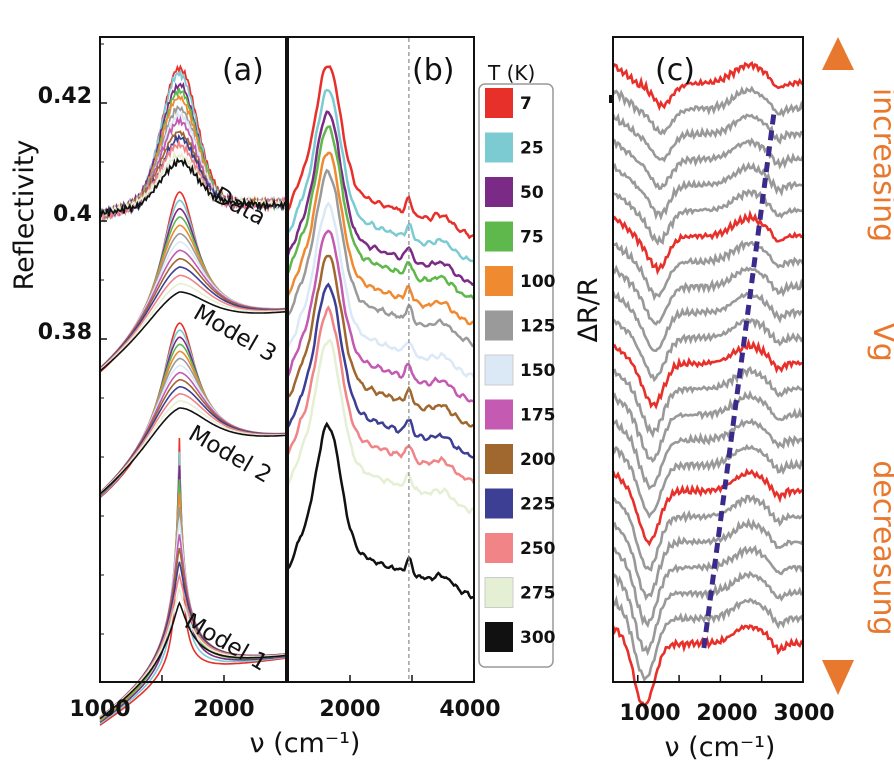 The height and width of the screenshot is (768, 894). Describe the element at coordinates (538, 282) in the screenshot. I see `legend-label-100K: 100` at that location.